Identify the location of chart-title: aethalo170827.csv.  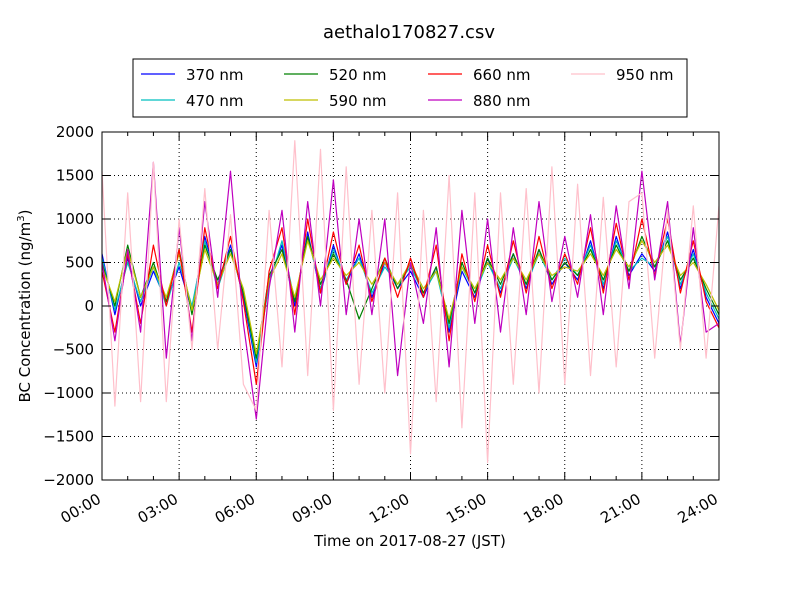
(409, 32).